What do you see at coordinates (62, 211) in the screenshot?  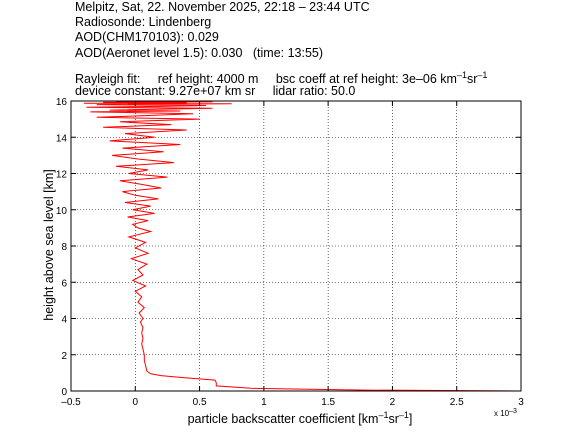 I see `y-tick-label: 10` at bounding box center [62, 211].